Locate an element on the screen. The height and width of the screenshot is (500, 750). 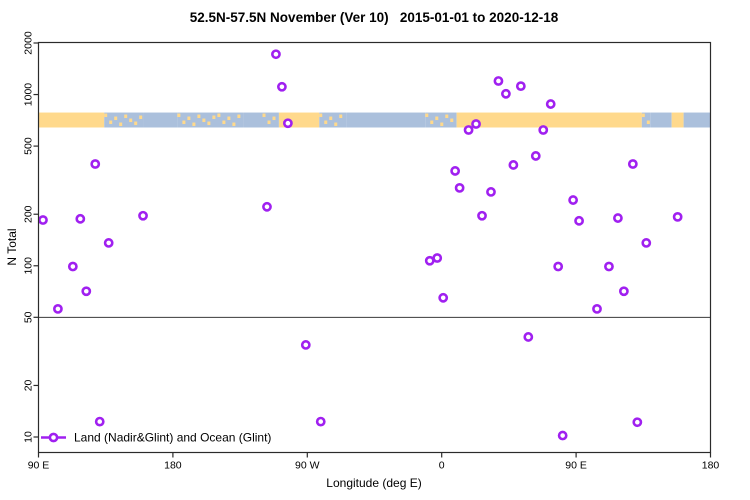
y-tick-label: 10 is located at coordinates (29, 437).